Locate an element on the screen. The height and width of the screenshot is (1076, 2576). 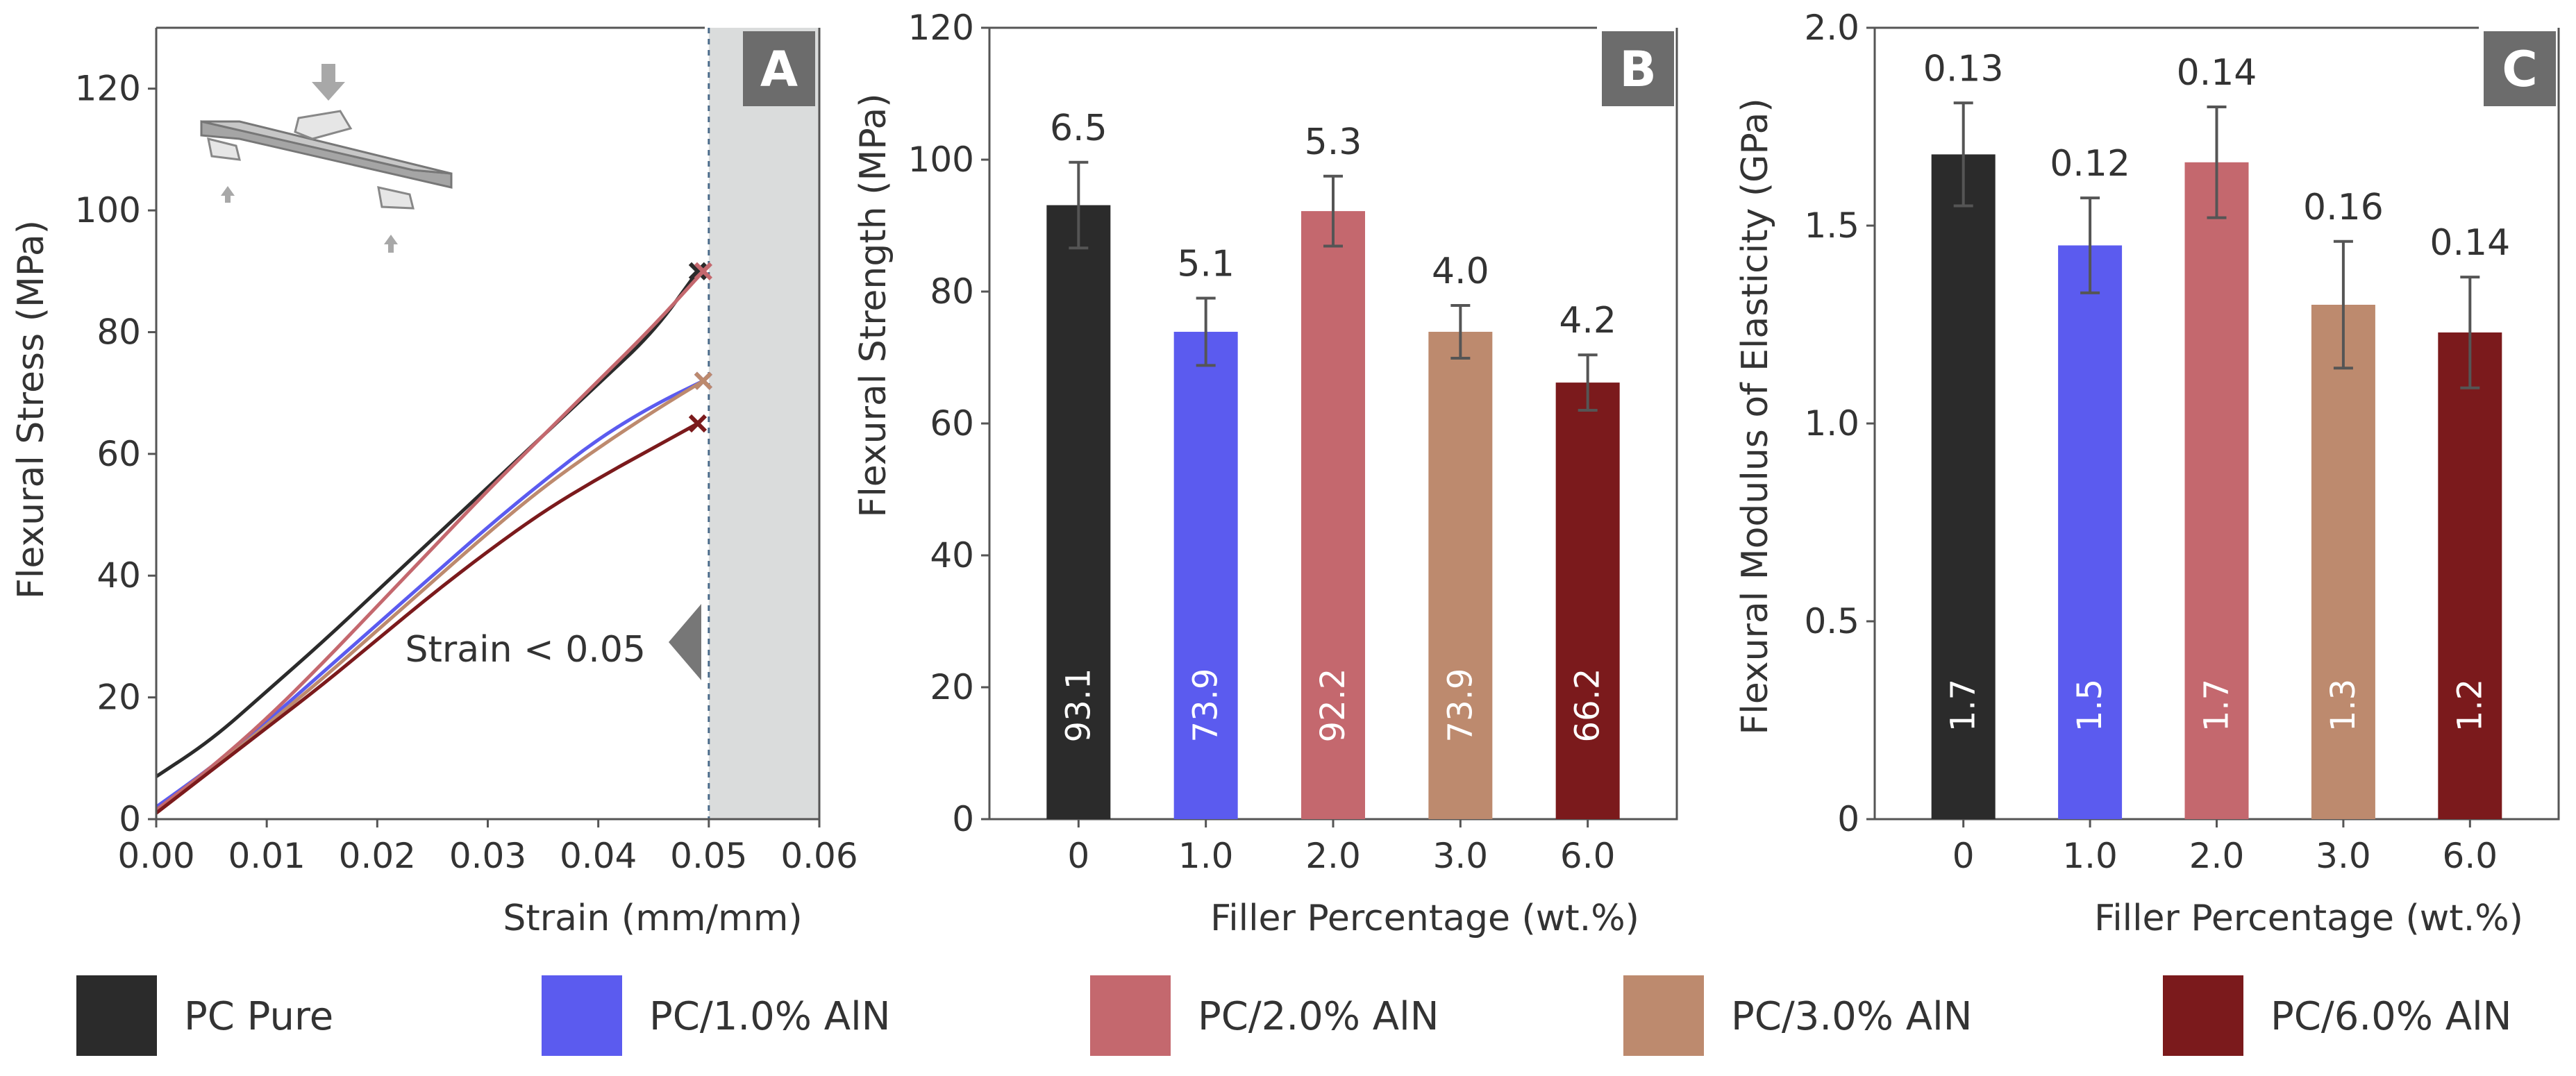
y-tick-label: 1.0 is located at coordinates (1831, 424).